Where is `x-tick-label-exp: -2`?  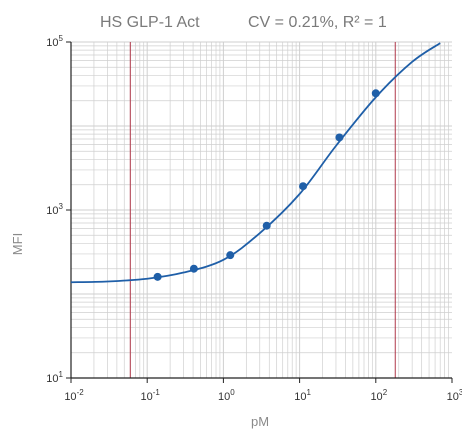 x-tick-label-exp: -2 is located at coordinates (81, 392).